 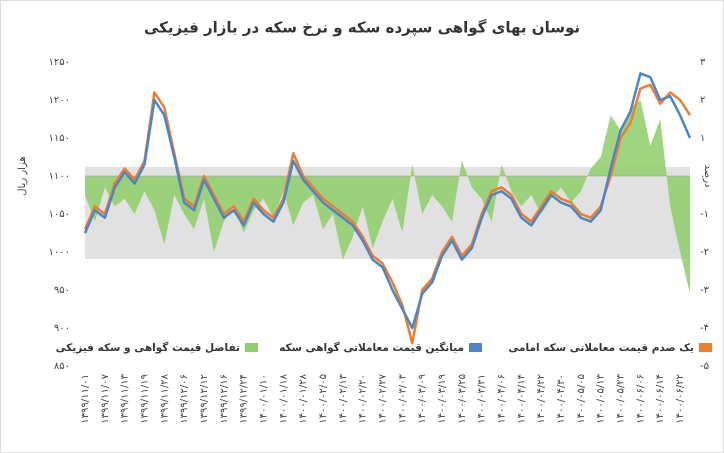 What do you see at coordinates (704, 252) in the screenshot?
I see `y2-tick-label: -۲` at bounding box center [704, 252].